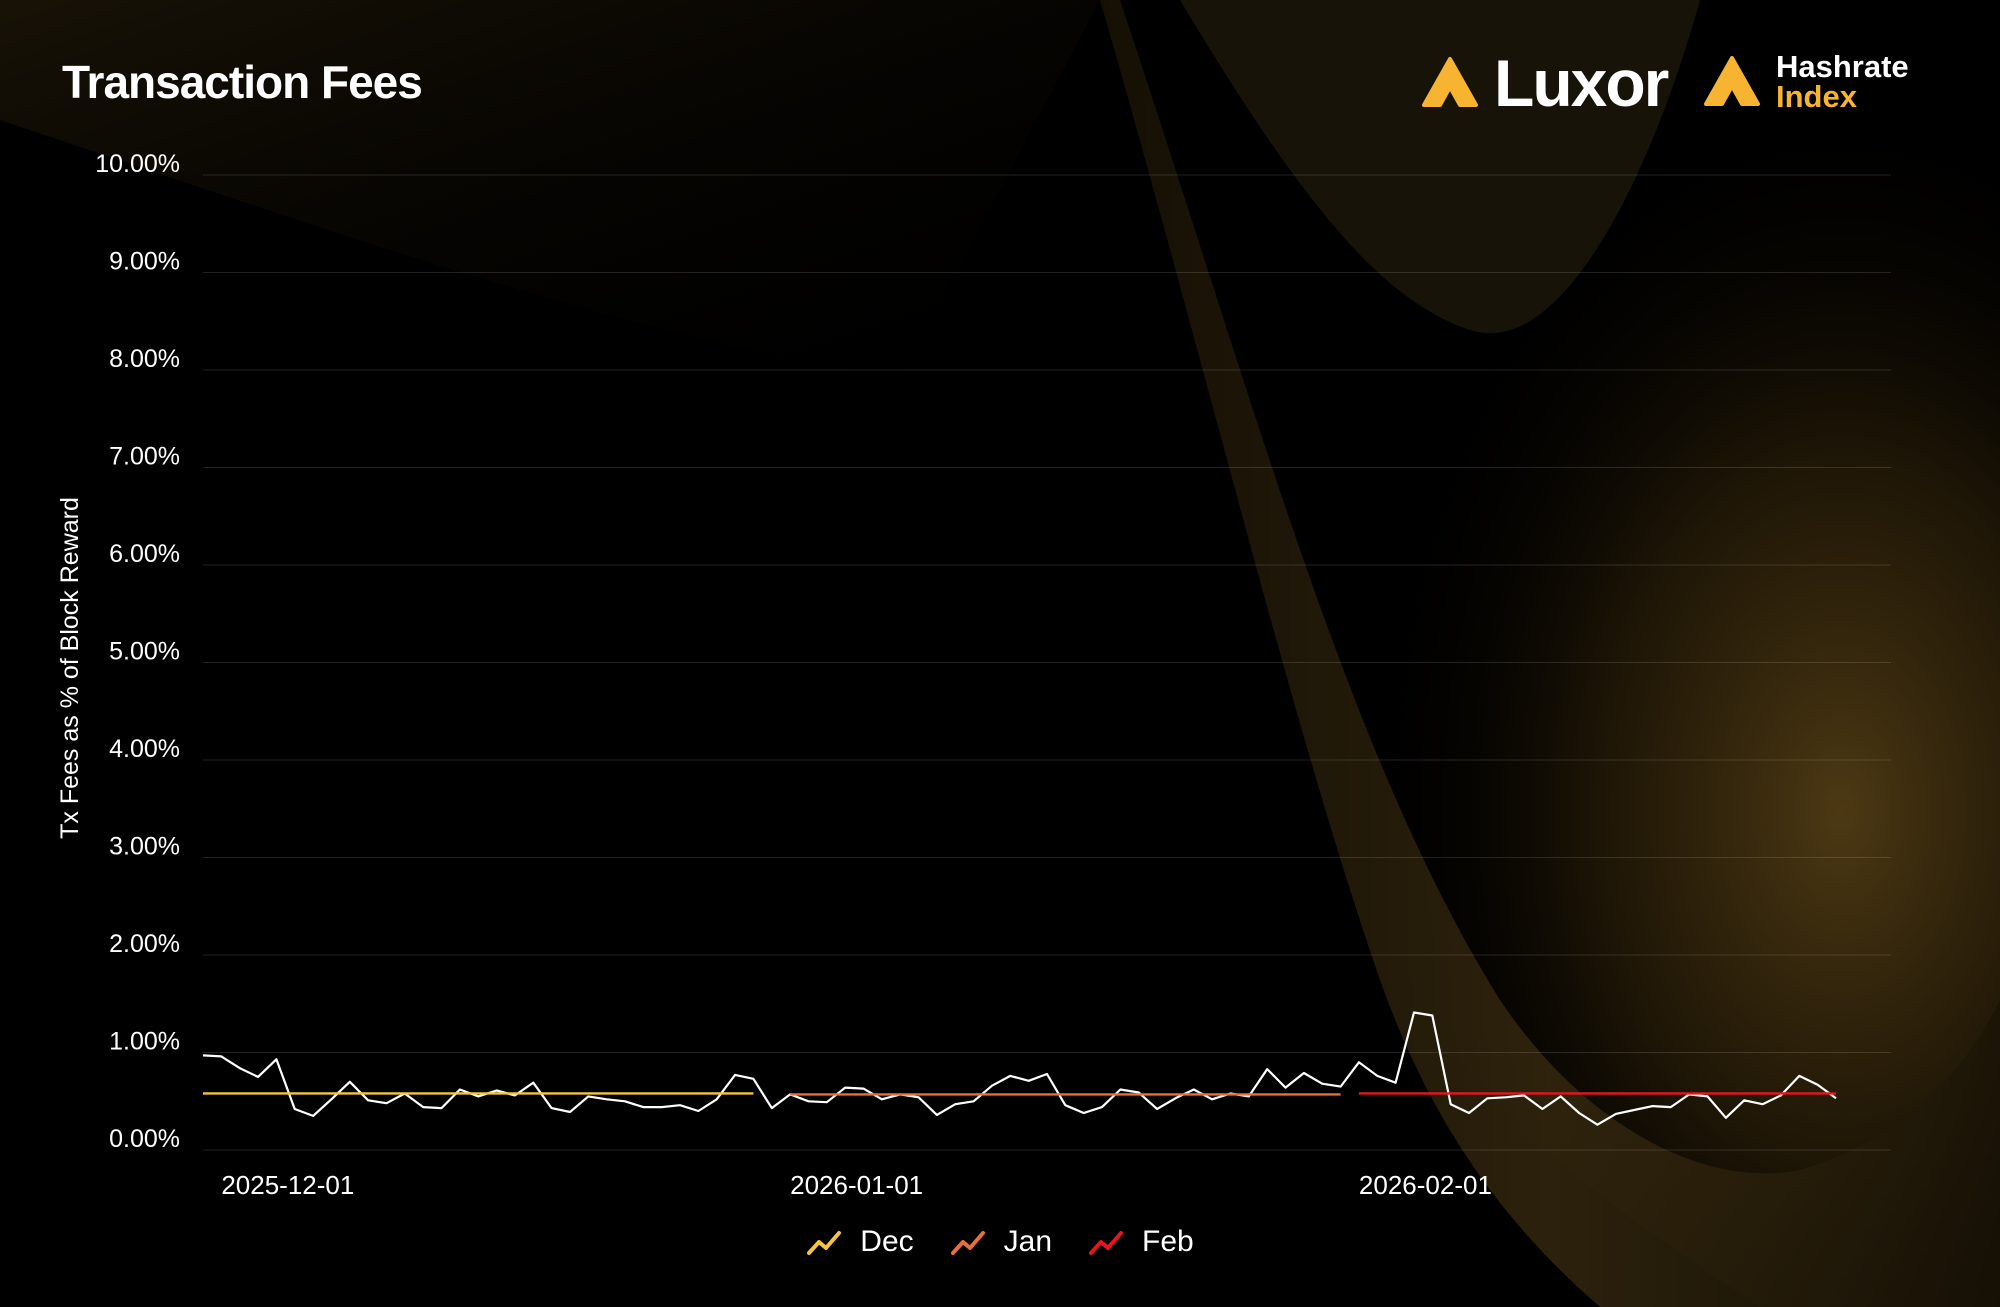 The height and width of the screenshot is (1307, 2000). Describe the element at coordinates (144, 749) in the screenshot. I see `y-tick-label: 4.00%` at that location.